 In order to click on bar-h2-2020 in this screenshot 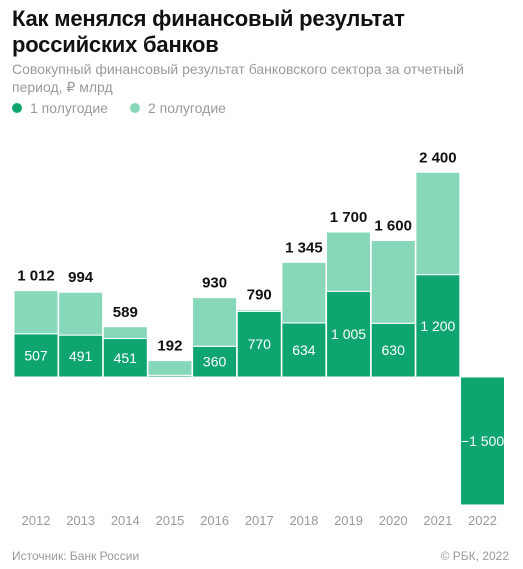, I will do `click(393, 282)`.